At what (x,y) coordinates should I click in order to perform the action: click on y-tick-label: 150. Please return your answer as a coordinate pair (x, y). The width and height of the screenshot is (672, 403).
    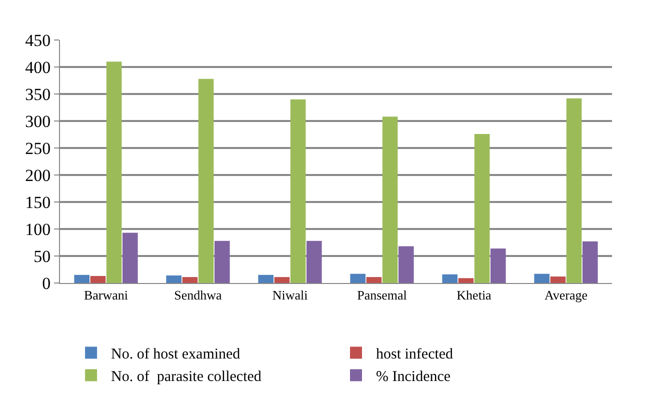
    Looking at the image, I should click on (38, 202).